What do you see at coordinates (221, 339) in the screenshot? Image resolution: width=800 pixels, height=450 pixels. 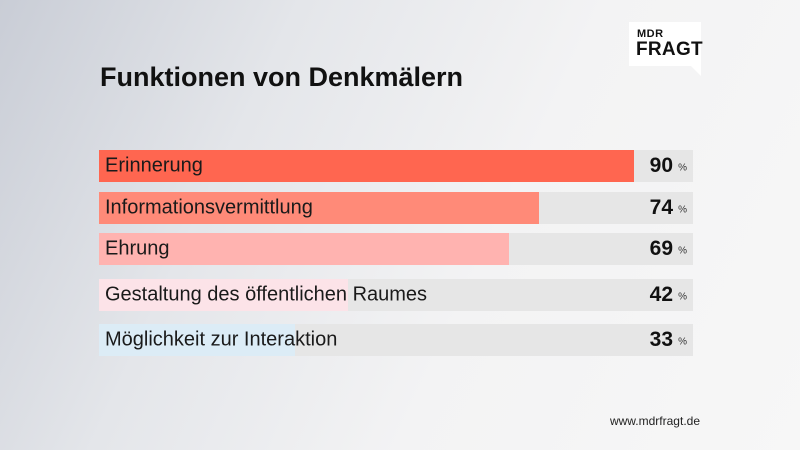 I see `category-label: Möglichkeit zur Interaktion` at bounding box center [221, 339].